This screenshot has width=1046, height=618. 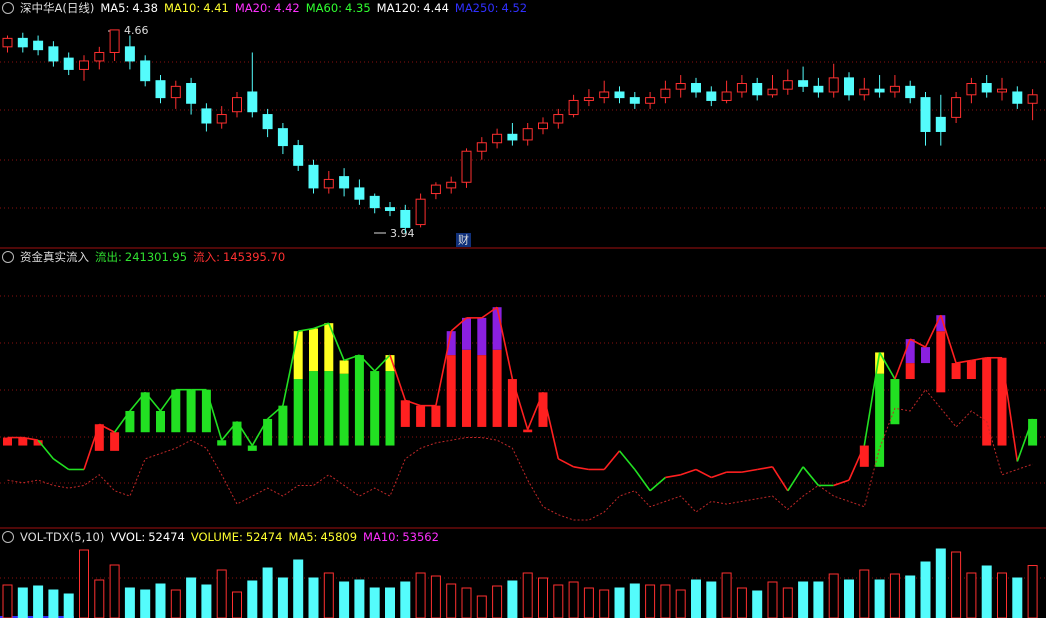 What do you see at coordinates (436, 8) in the screenshot?
I see `legend-value: 4.44` at bounding box center [436, 8].